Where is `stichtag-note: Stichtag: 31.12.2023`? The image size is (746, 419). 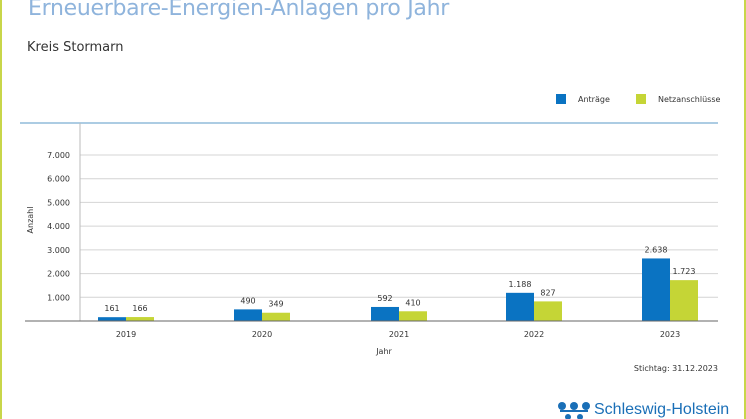
stichtag-note: Stichtag: 31.12.2023 is located at coordinates (676, 368).